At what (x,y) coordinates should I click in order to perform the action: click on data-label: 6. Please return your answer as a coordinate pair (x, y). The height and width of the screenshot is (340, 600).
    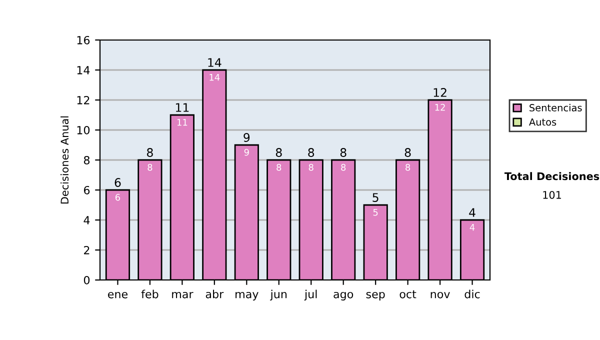
    Looking at the image, I should click on (117, 197).